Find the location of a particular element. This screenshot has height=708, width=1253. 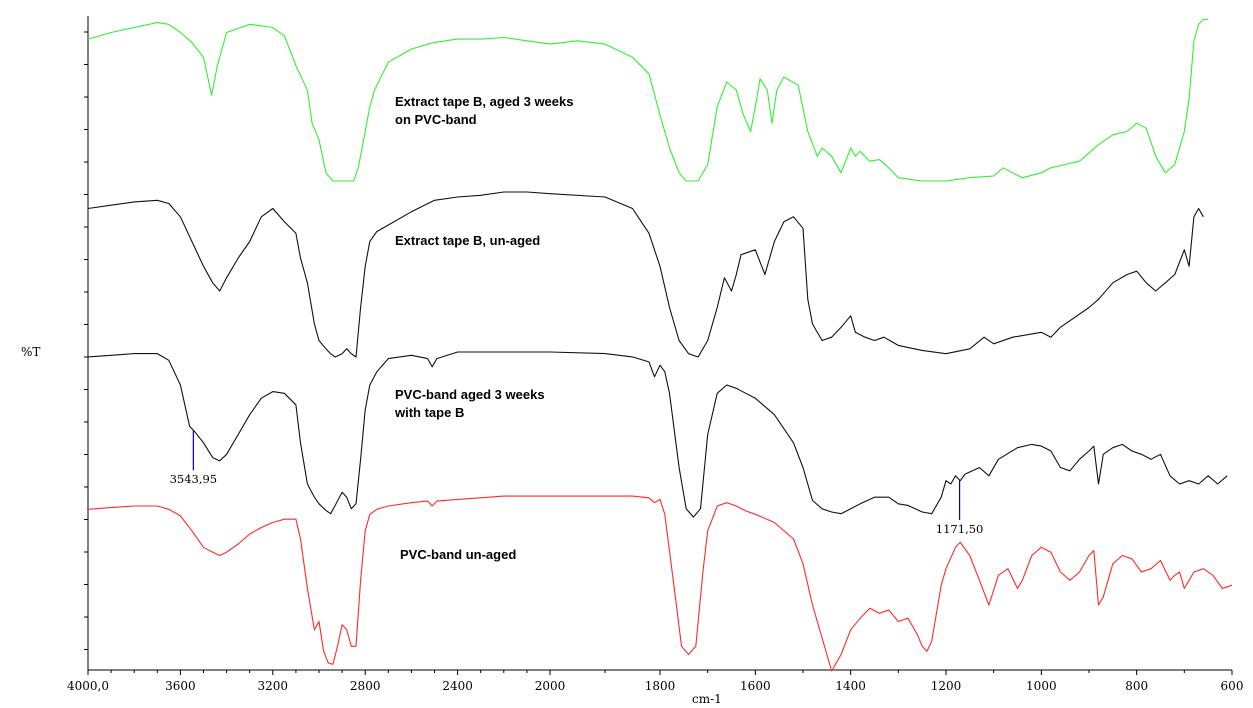

x-tick-label: 1400 is located at coordinates (850, 686).